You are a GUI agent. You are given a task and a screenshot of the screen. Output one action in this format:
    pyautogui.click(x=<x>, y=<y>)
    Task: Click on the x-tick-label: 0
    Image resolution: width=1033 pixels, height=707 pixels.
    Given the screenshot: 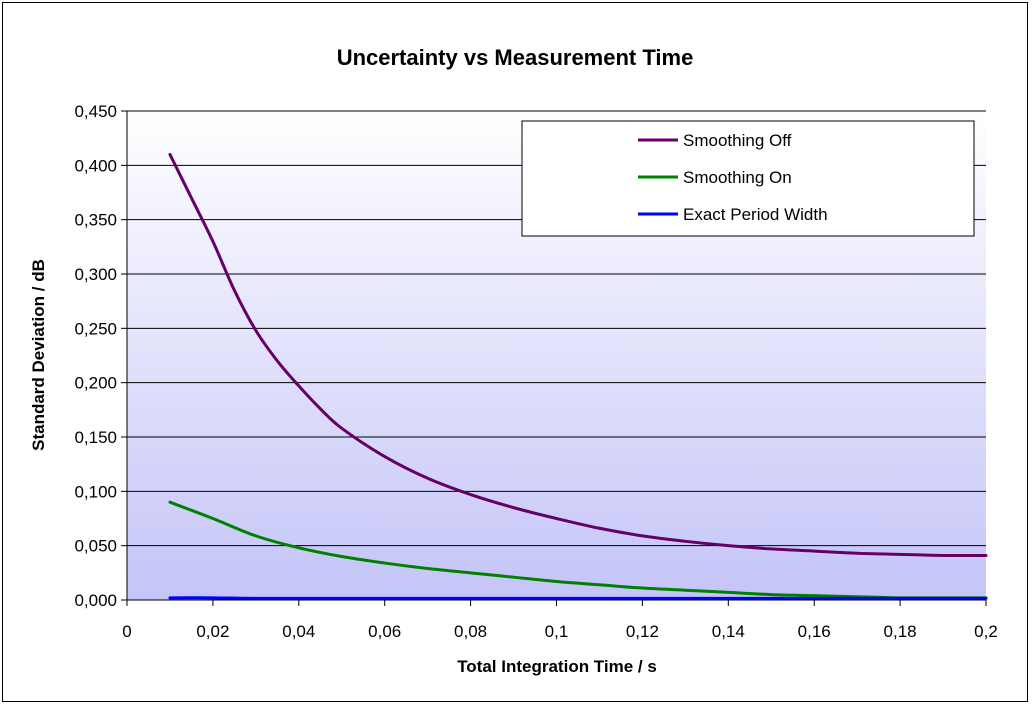 What is the action you would take?
    pyautogui.click(x=126, y=631)
    